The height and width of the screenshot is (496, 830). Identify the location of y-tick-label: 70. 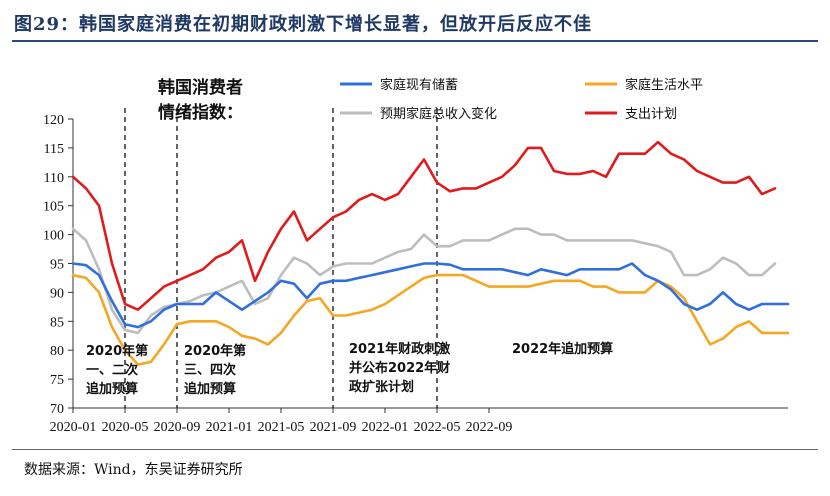
(57, 409).